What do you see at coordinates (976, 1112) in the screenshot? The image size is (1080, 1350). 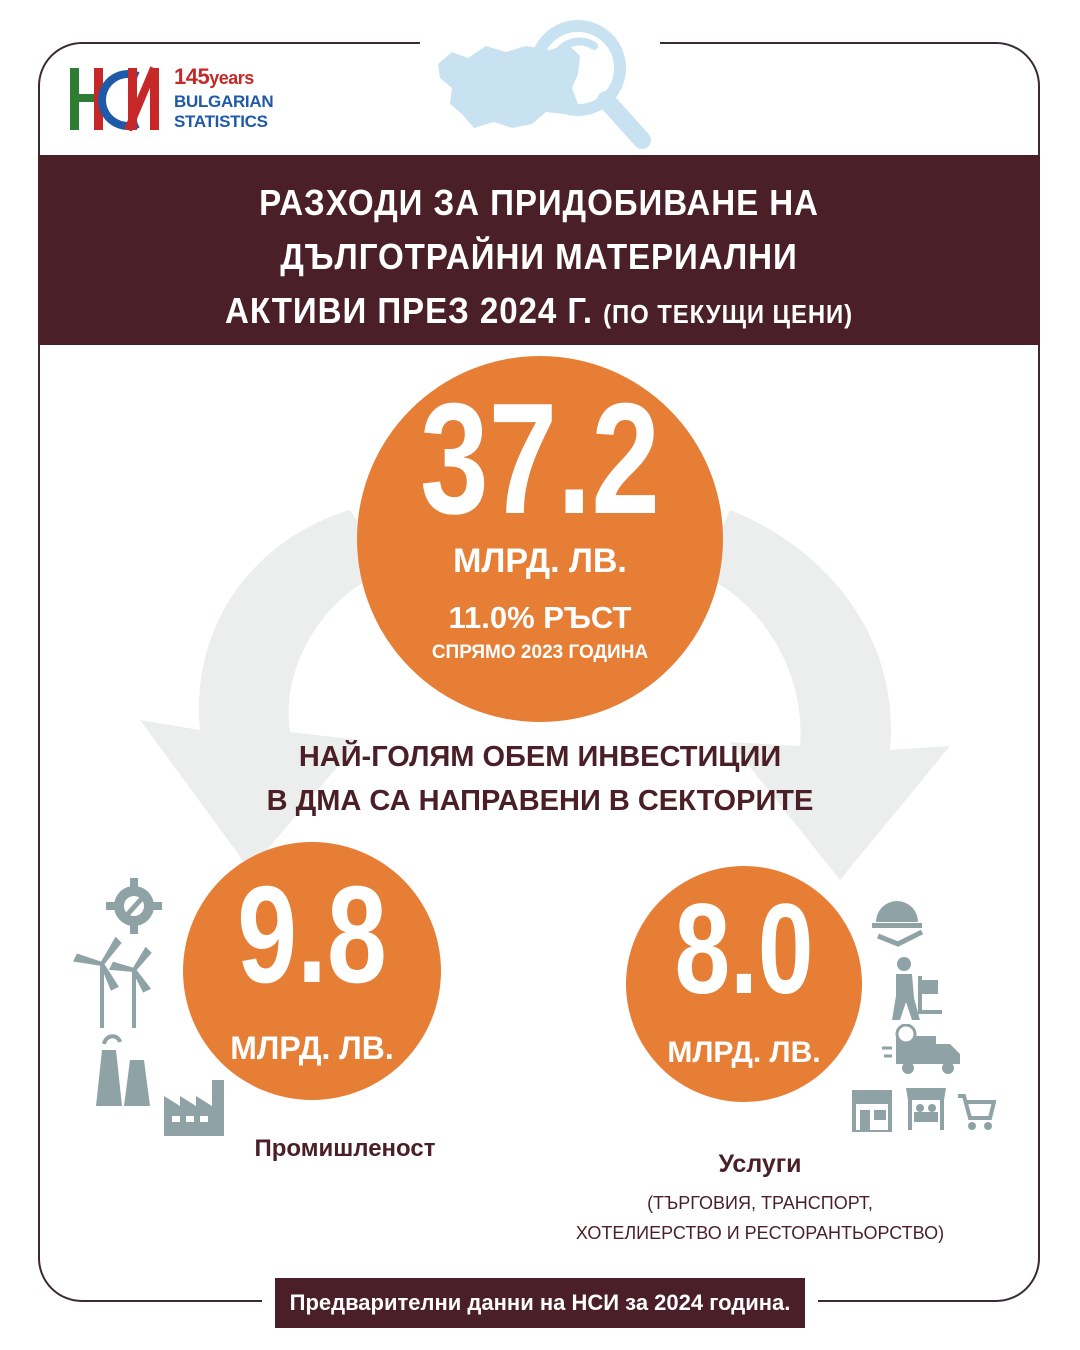 I see `shopping-cart-icon` at bounding box center [976, 1112].